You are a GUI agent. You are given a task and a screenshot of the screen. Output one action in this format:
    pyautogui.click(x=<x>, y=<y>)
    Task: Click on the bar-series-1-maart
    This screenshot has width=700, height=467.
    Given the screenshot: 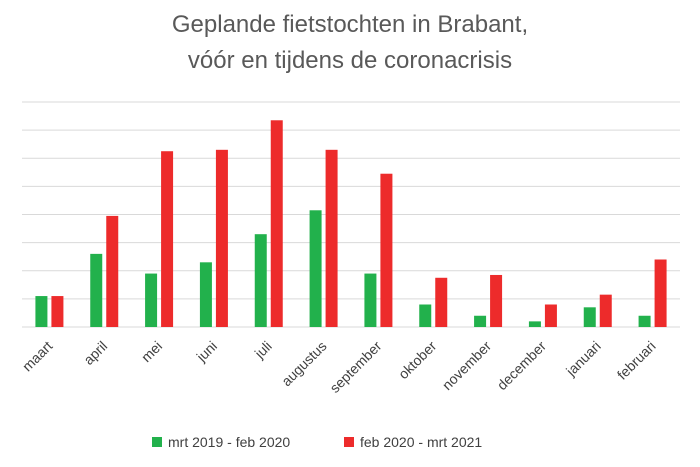 What is the action you would take?
    pyautogui.click(x=41, y=311)
    